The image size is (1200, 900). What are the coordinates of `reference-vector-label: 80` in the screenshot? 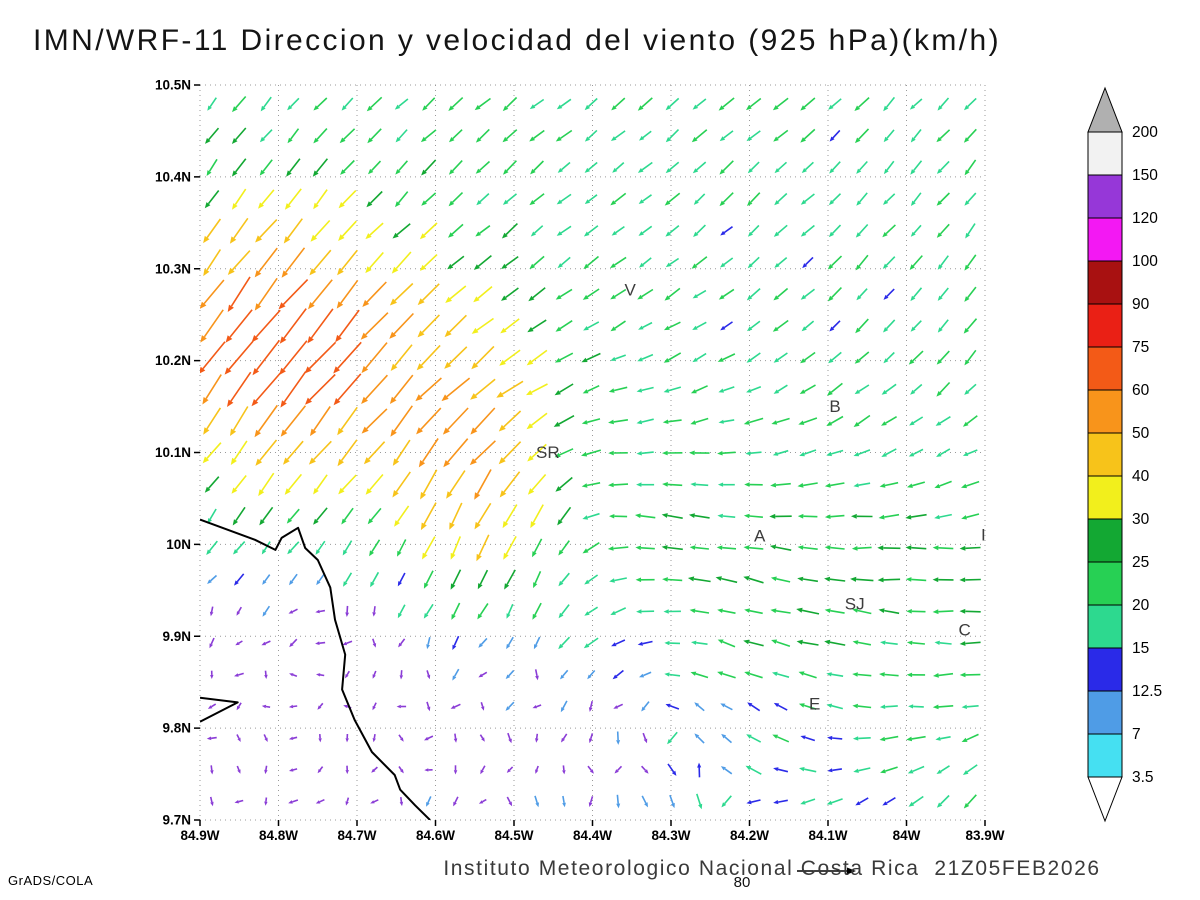 It's located at (742, 882).